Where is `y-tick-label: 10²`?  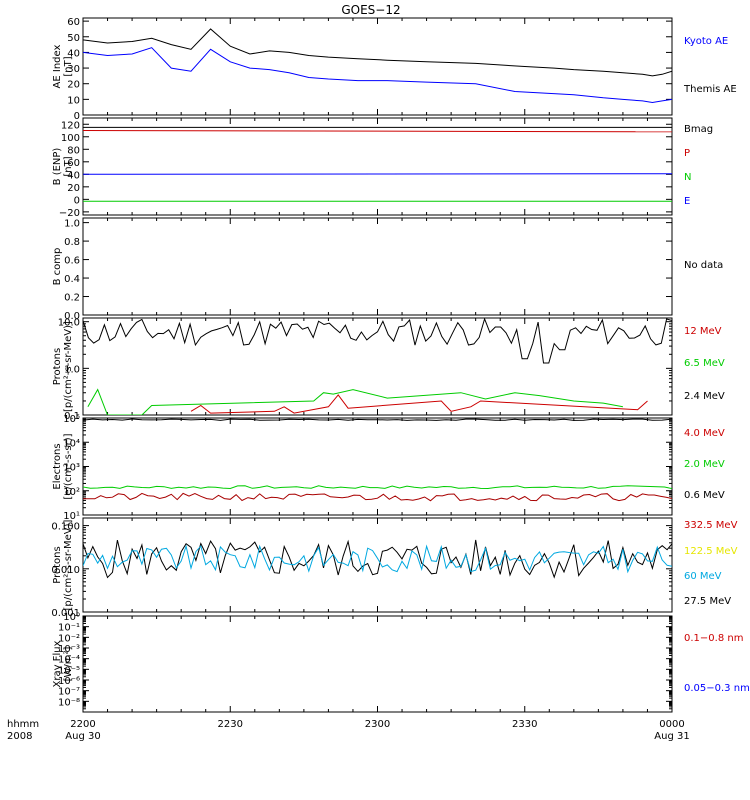 y-tick-label: 10² is located at coordinates (71, 492).